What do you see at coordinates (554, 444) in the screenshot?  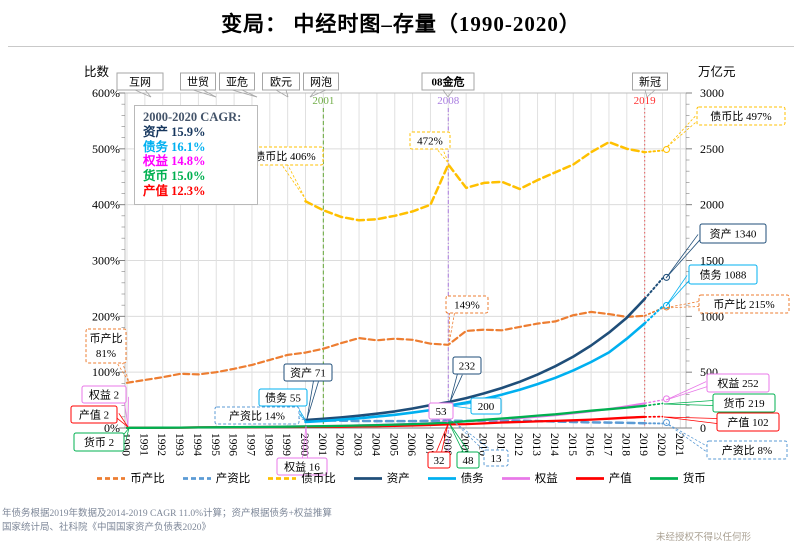 I see `svg-text: 2014` at bounding box center [554, 444].